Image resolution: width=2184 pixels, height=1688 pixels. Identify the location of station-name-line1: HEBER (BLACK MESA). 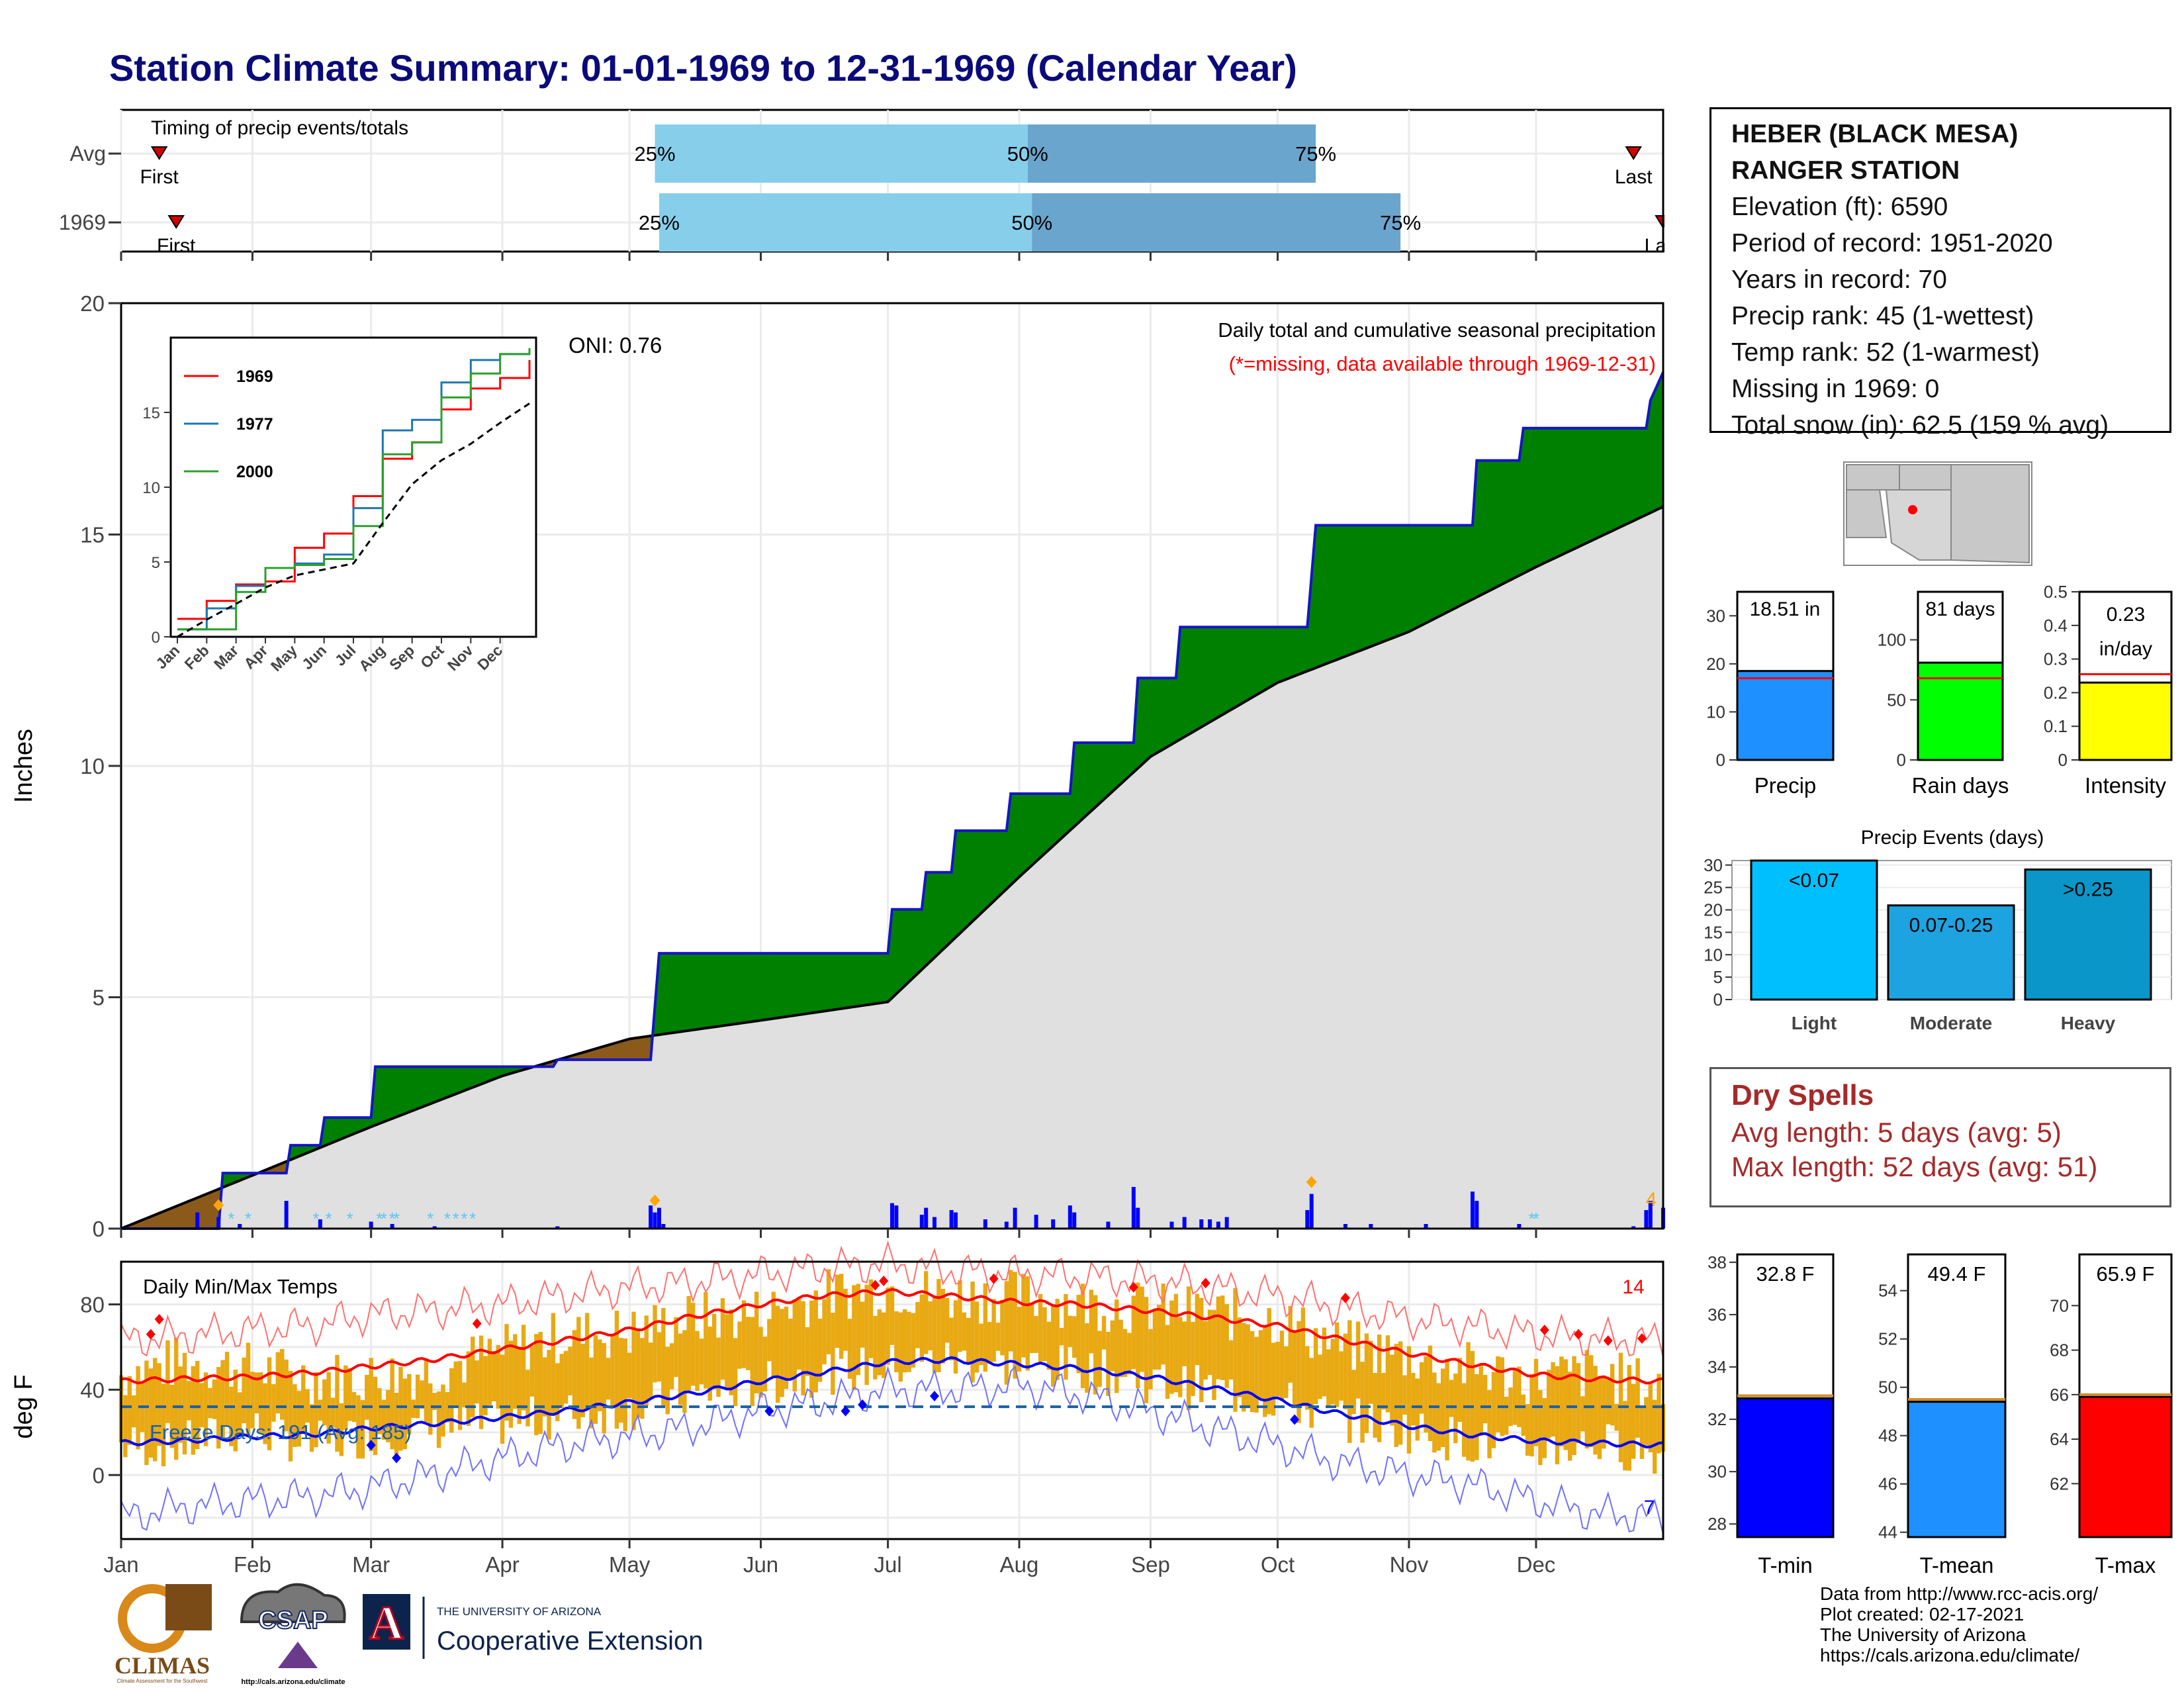
(1875, 134).